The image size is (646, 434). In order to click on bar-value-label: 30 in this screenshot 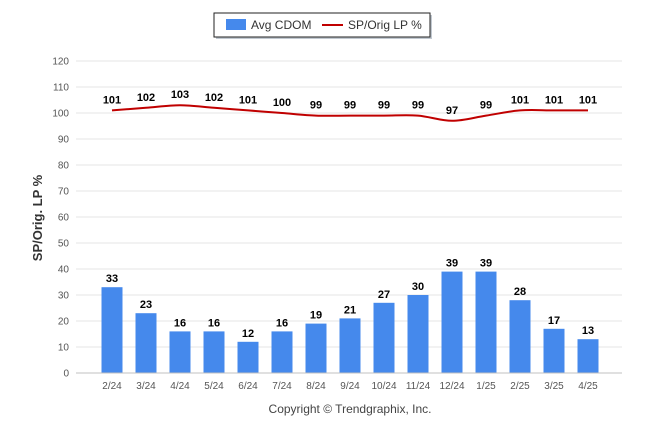, I will do `click(418, 287)`.